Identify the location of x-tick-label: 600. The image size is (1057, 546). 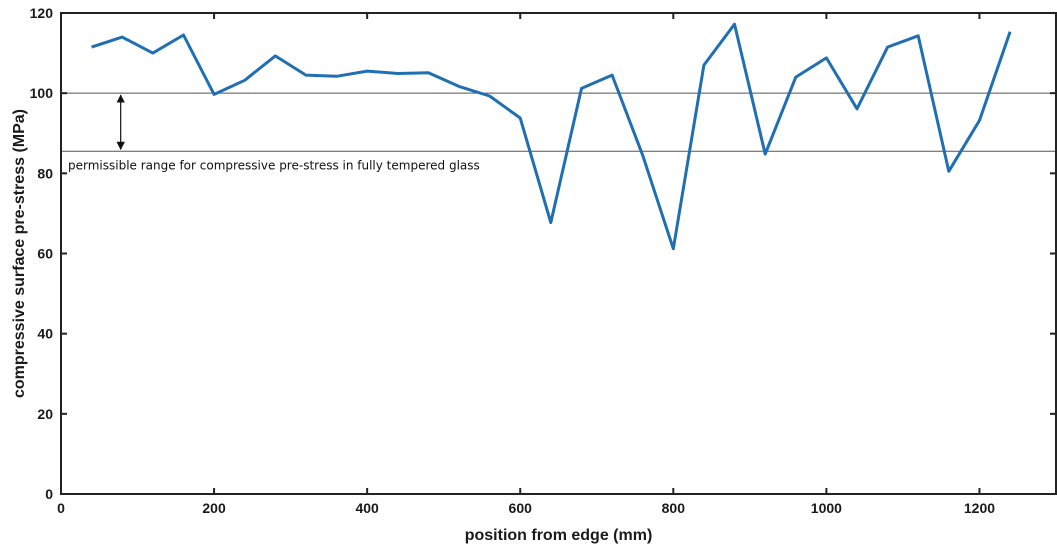
(521, 508).